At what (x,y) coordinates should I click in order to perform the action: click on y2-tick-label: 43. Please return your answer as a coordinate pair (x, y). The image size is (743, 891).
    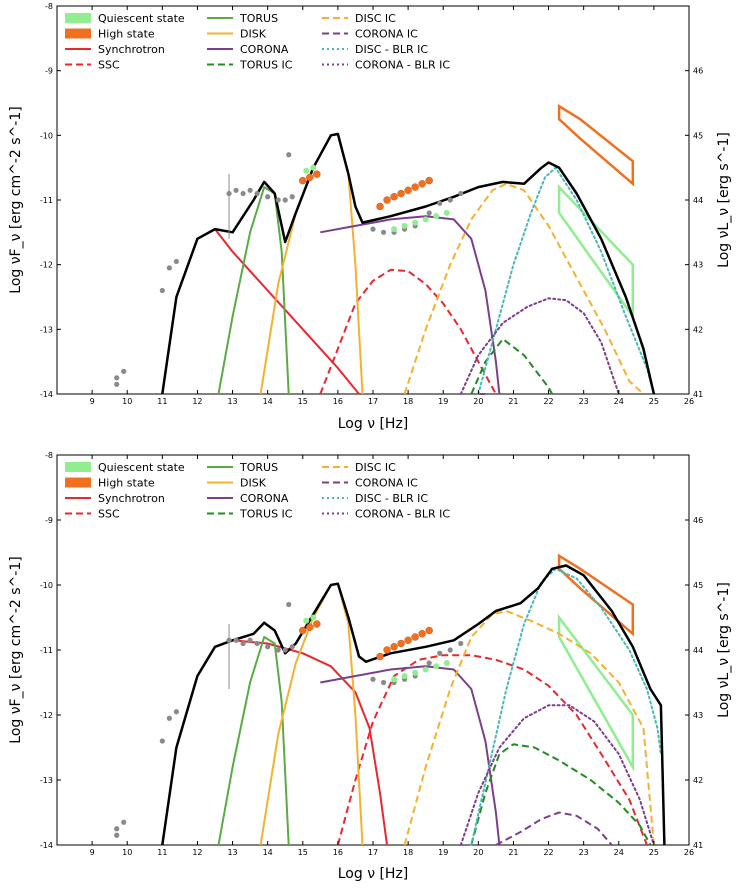
    Looking at the image, I should click on (698, 715).